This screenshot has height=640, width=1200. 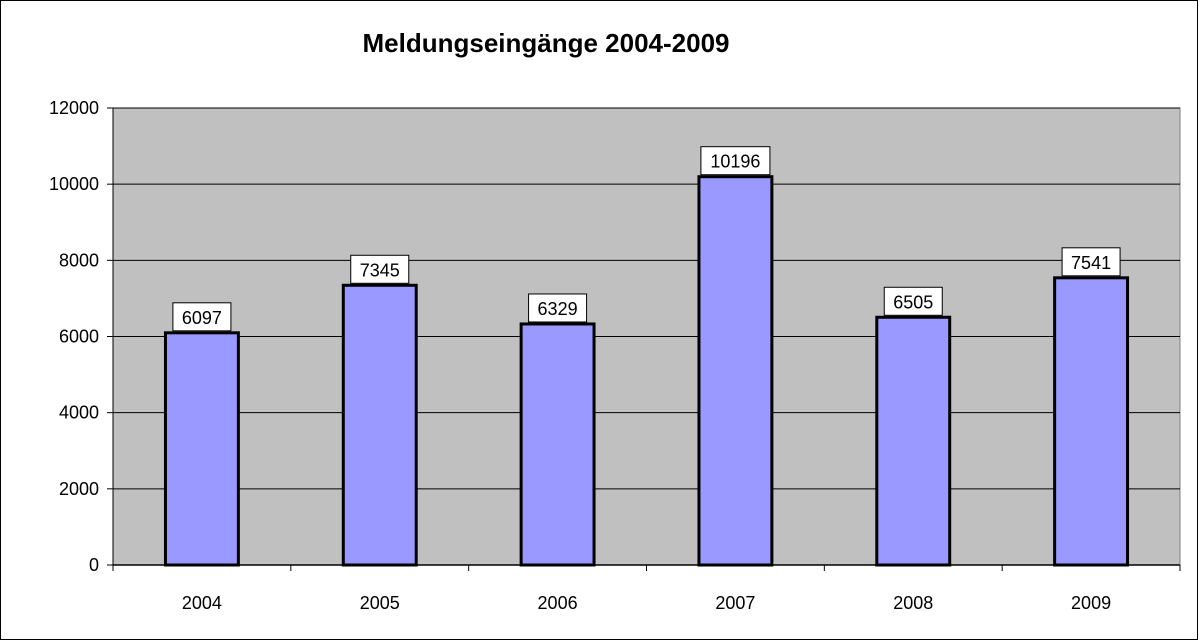 What do you see at coordinates (94, 565) in the screenshot?
I see `y-tick-label-0: 0` at bounding box center [94, 565].